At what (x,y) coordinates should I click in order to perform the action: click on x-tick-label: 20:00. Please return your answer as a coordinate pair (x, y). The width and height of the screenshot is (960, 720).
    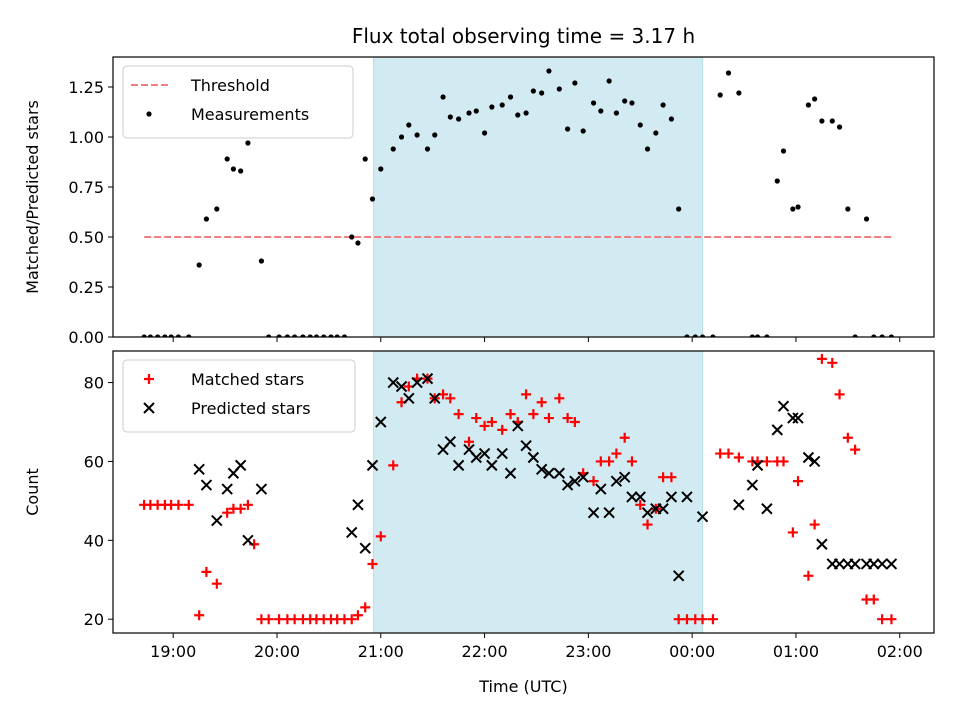
    Looking at the image, I should click on (277, 651).